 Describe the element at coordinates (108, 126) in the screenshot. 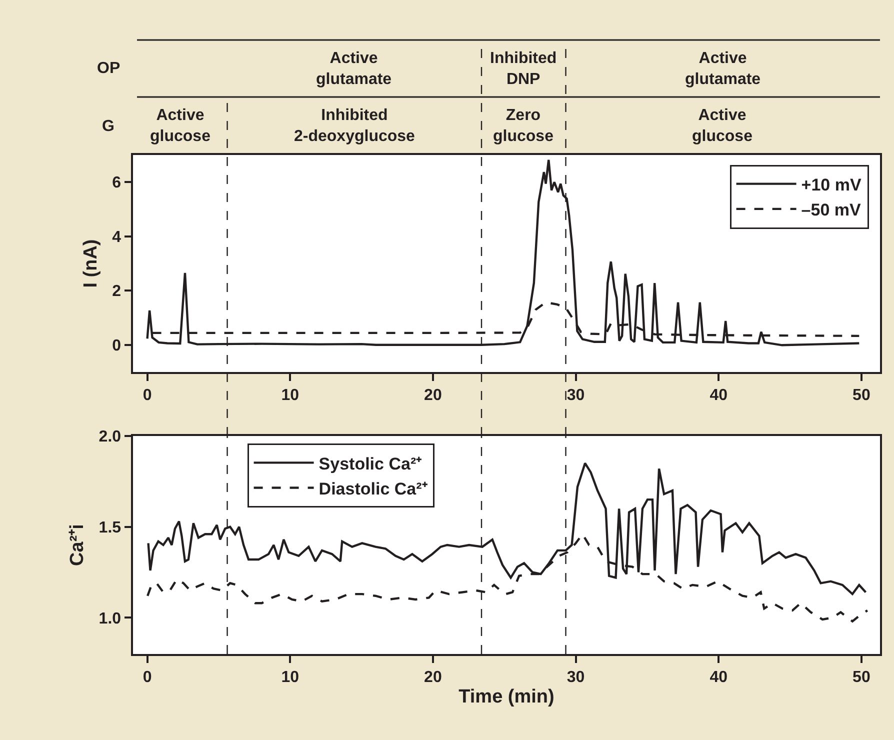

I see `text: G` at that location.